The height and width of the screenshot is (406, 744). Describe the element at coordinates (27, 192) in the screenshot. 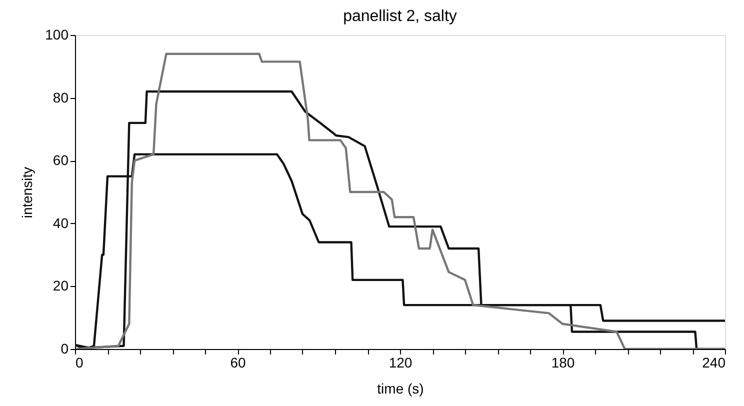

I see `y-axis-title: intensity` at that location.